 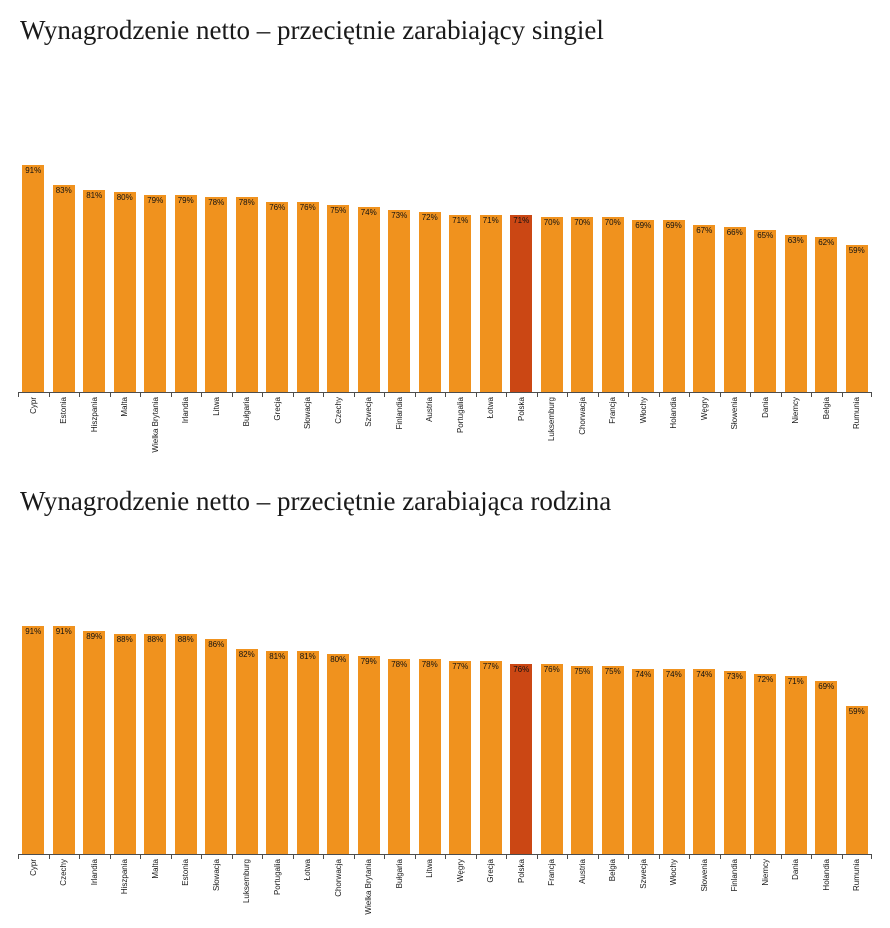 What do you see at coordinates (64, 411) in the screenshot?
I see `category-label: Estonia` at bounding box center [64, 411].